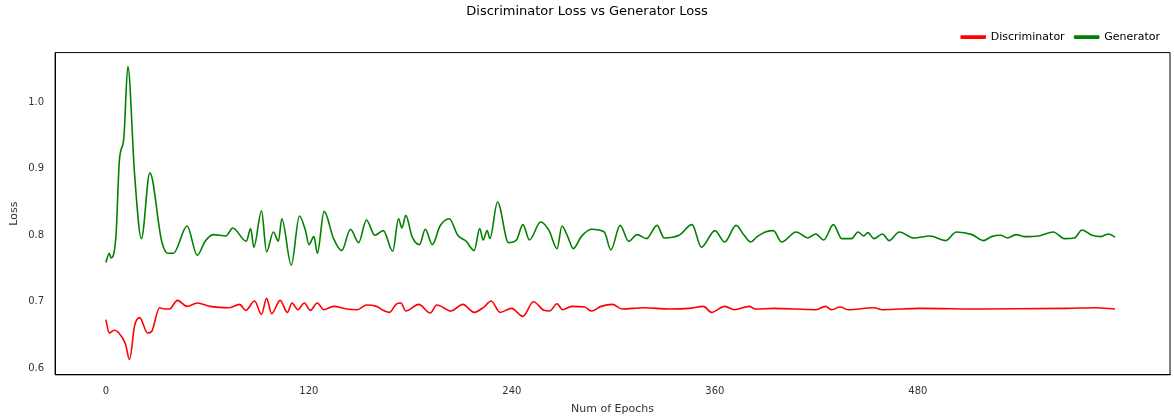 Image resolution: width=1174 pixels, height=418 pixels. I want to click on legend-label: Discriminator, so click(1028, 36).